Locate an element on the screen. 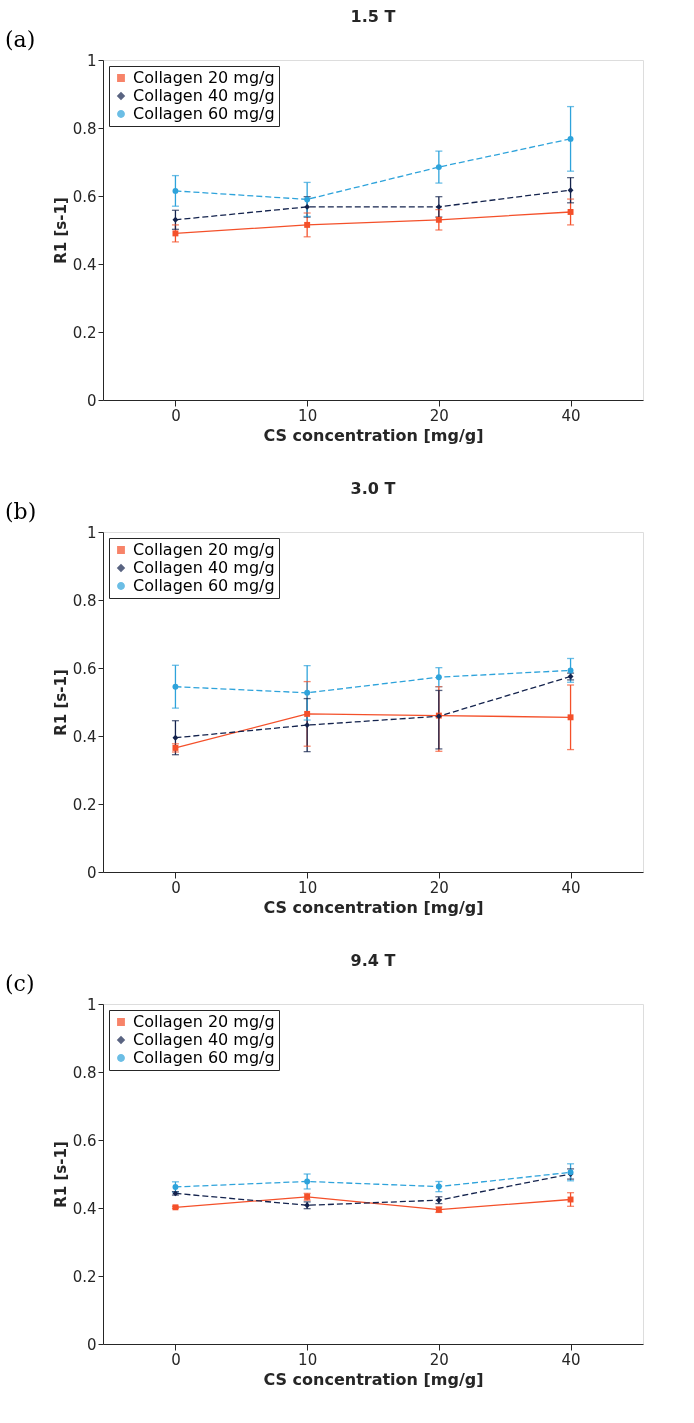 The height and width of the screenshot is (1423, 694). text: (a) is located at coordinates (20, 39).